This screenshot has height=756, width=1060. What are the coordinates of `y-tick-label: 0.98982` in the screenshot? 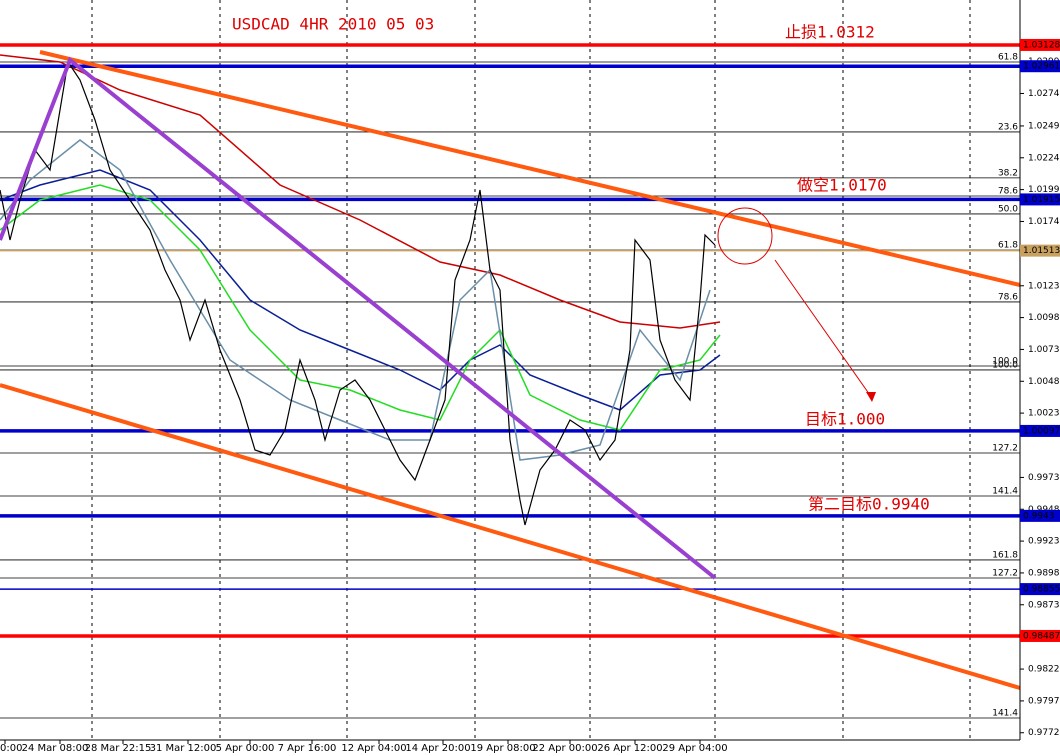 It's located at (1044, 573).